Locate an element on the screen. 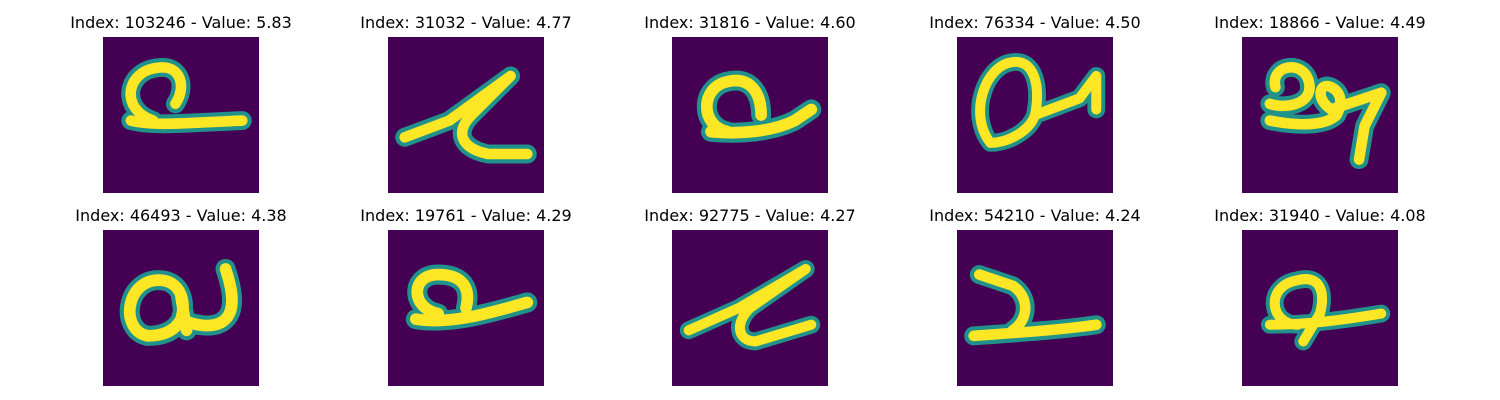 The image size is (1500, 400). panel-title: Index: 19761 - Value: 4.29 is located at coordinates (466, 215).